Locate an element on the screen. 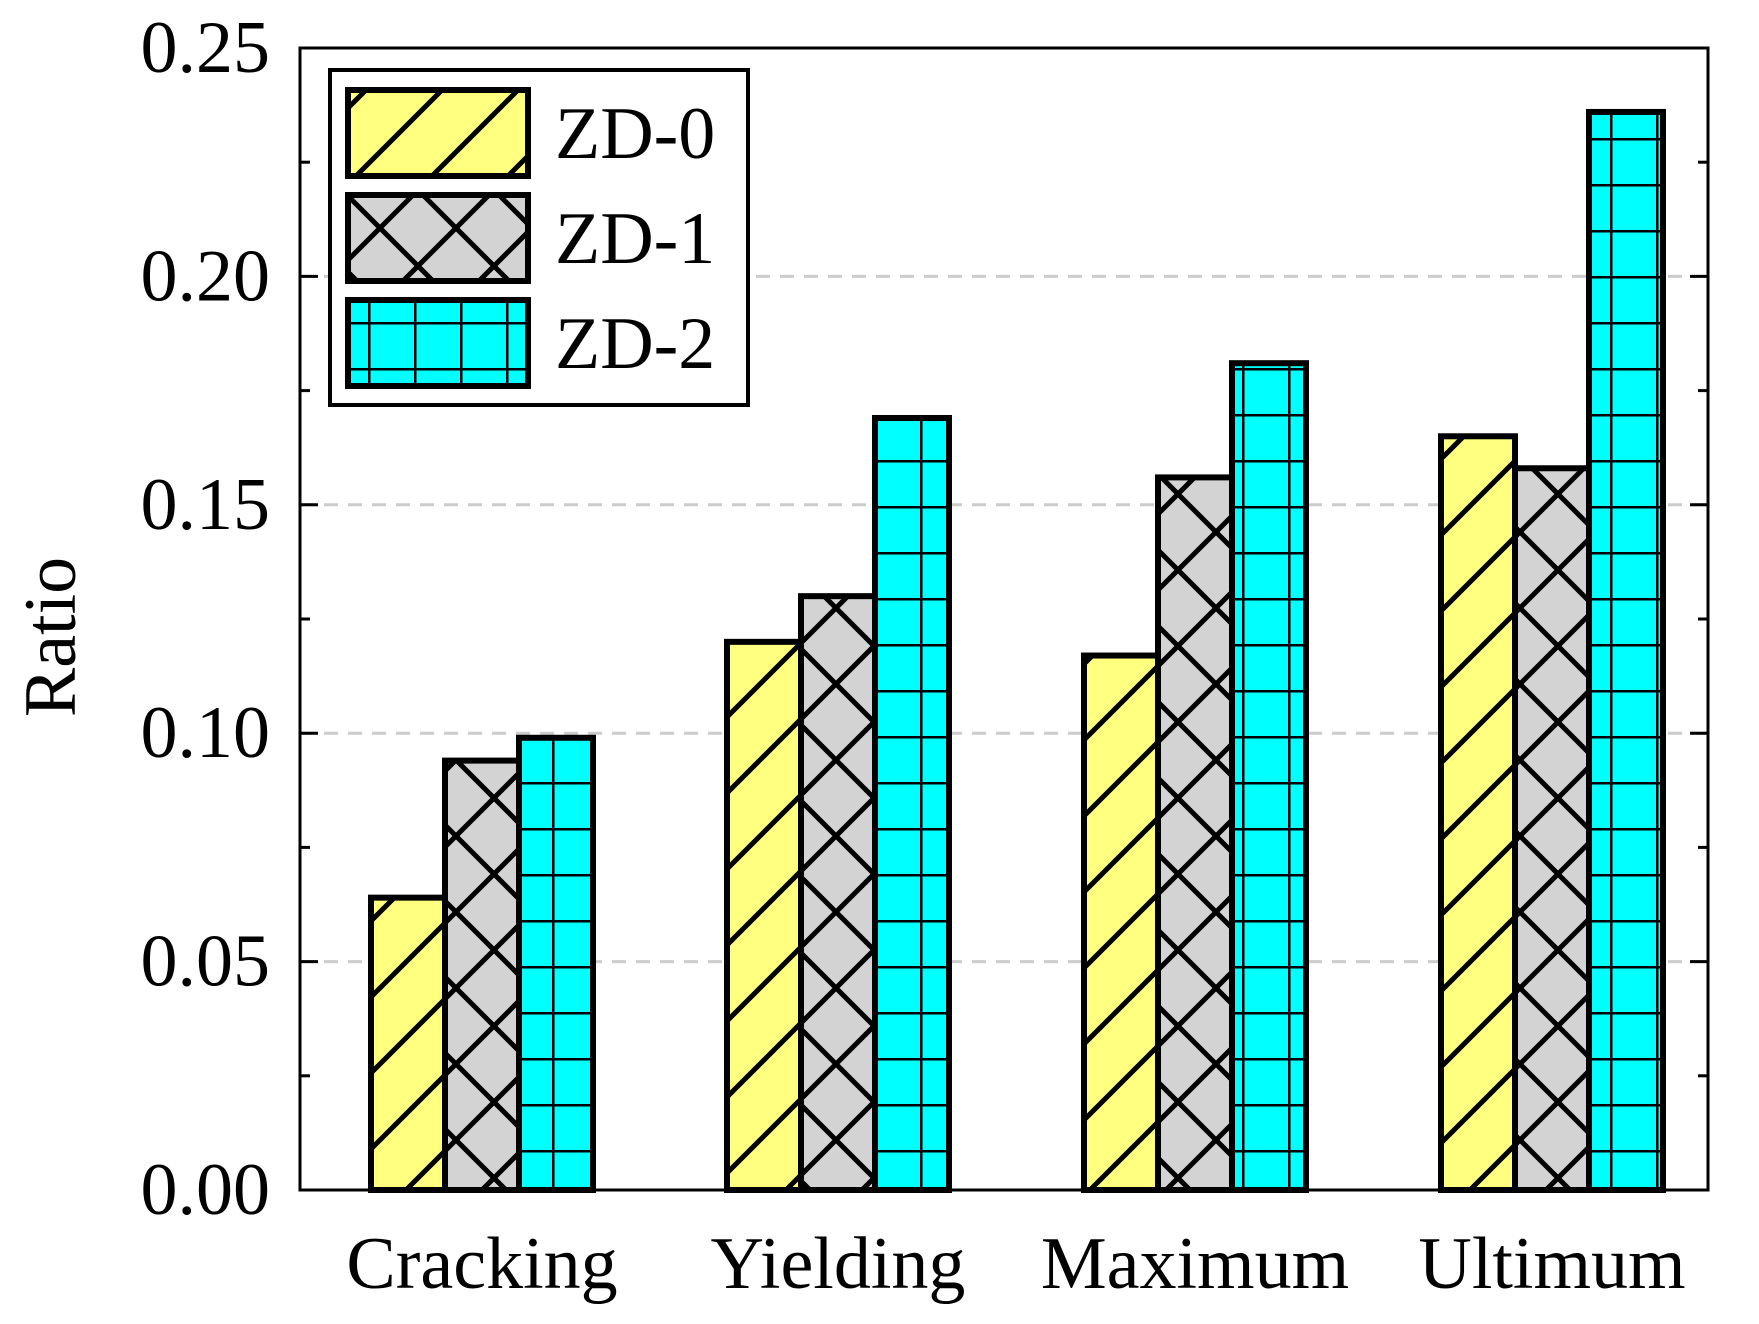  bar-zd-1-ultimum is located at coordinates (1552, 829).